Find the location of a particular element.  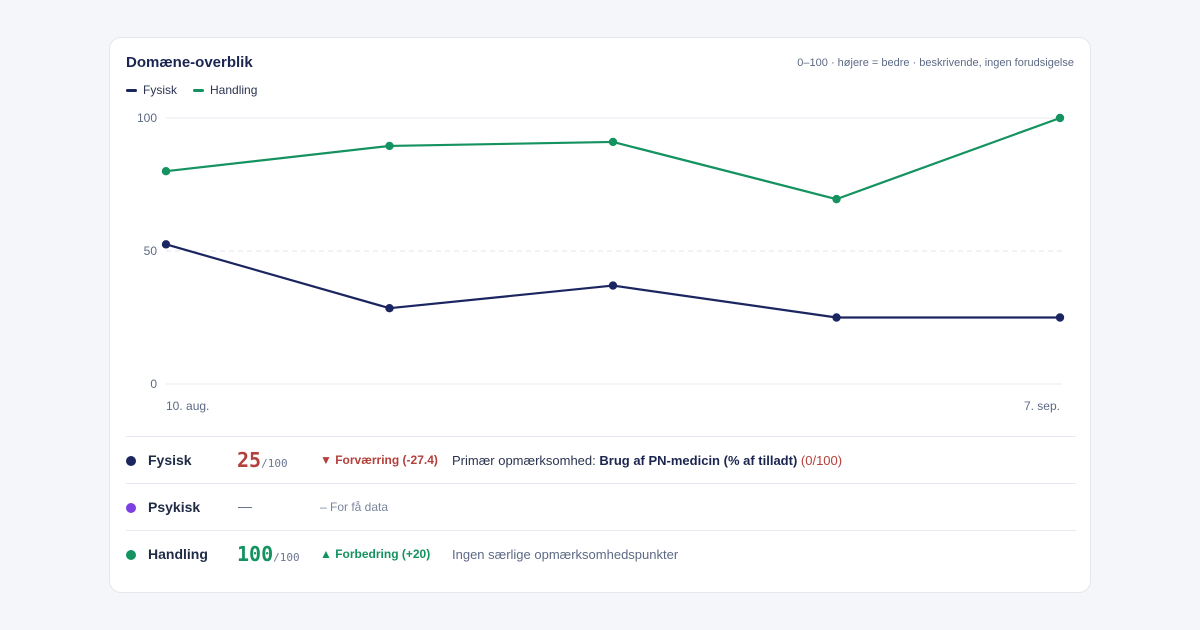

score-value-handling: 100 is located at coordinates (255, 554).